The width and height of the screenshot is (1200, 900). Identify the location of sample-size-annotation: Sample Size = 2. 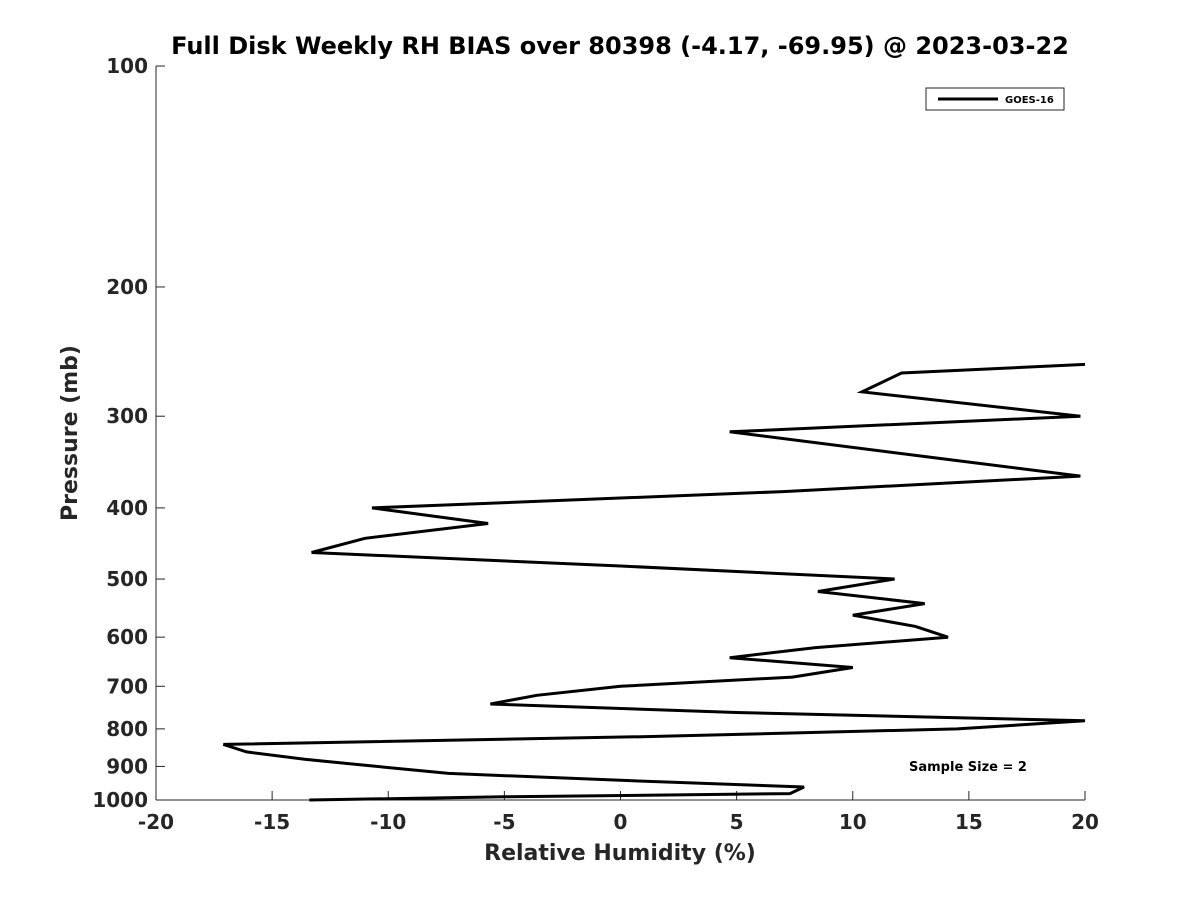
(968, 767).